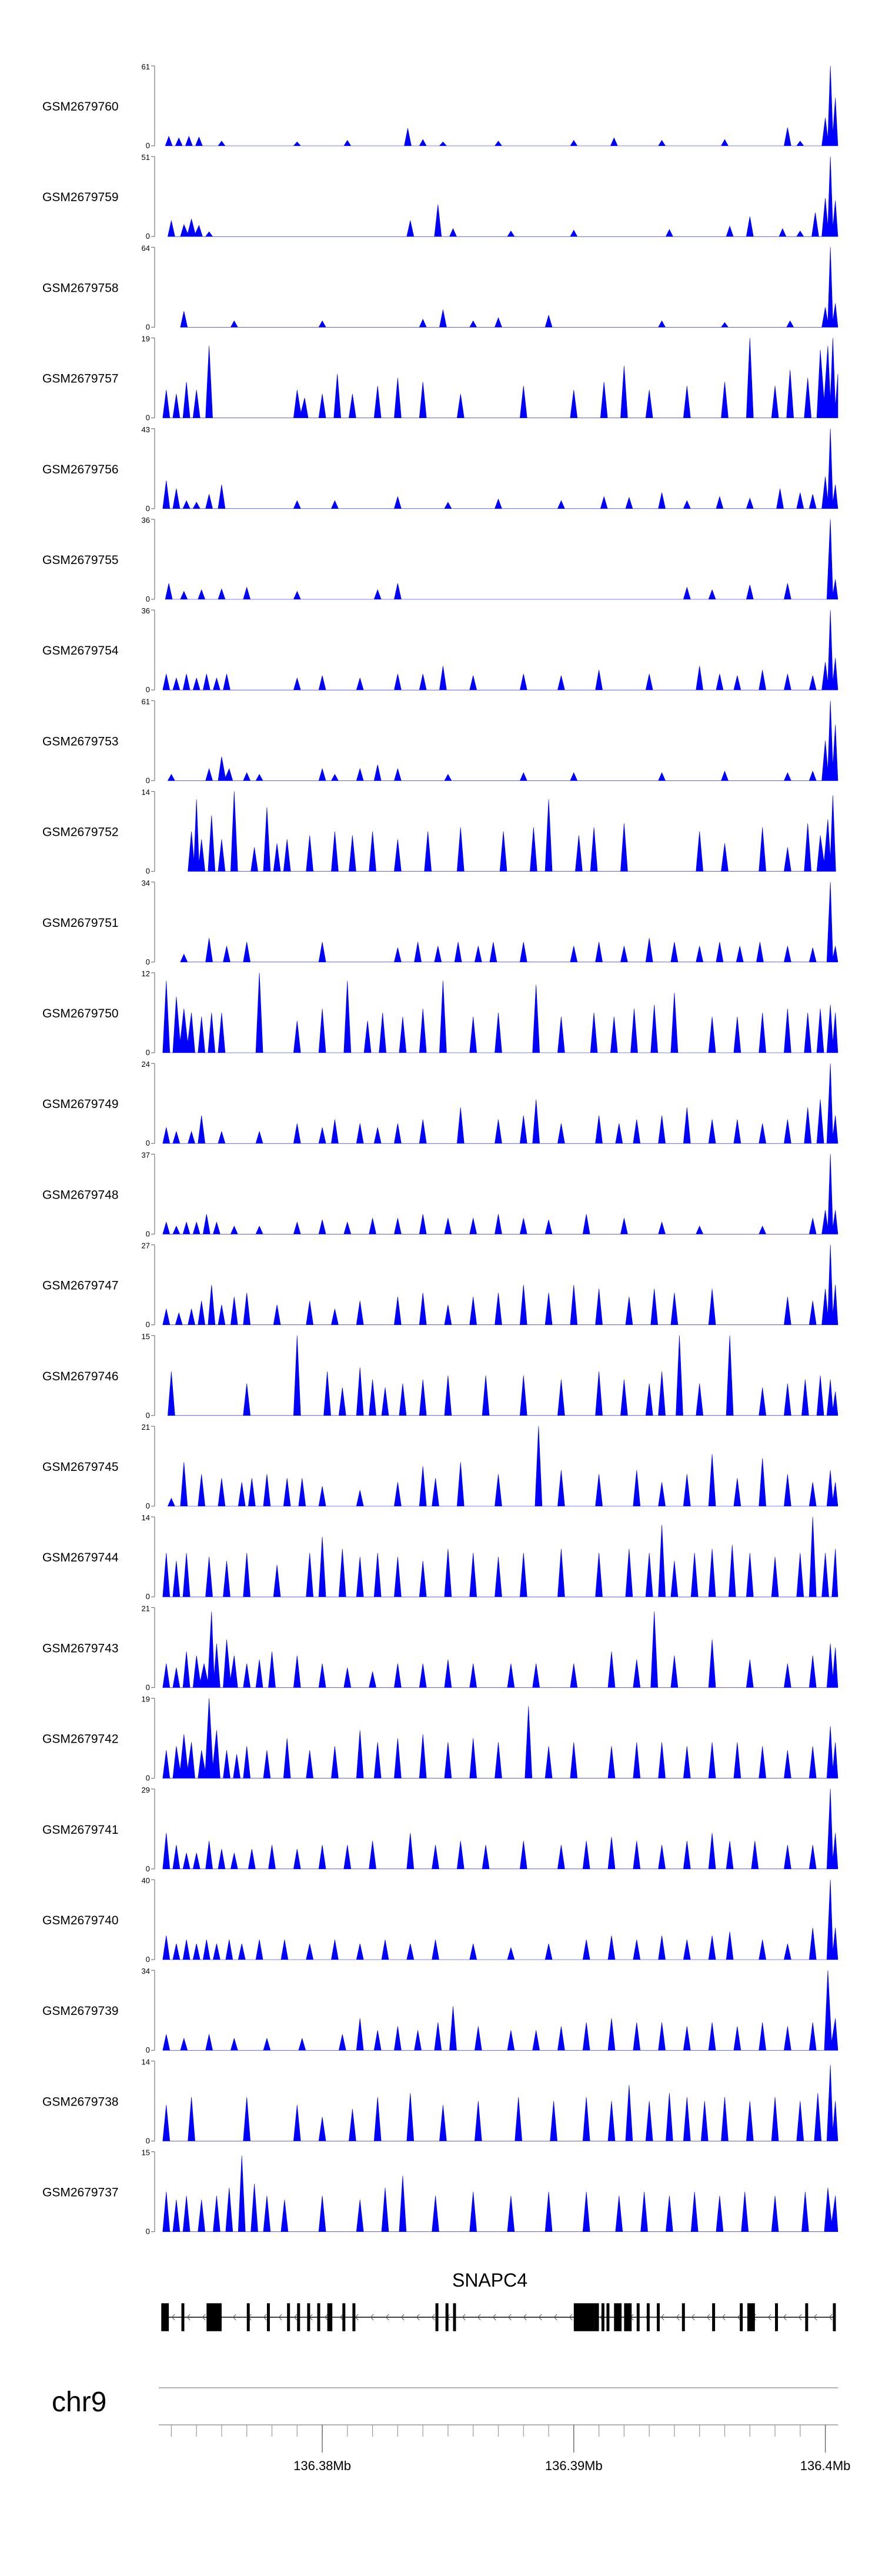 The width and height of the screenshot is (882, 2576). Describe the element at coordinates (79, 2402) in the screenshot. I see `chromosome-label: chr9` at that location.